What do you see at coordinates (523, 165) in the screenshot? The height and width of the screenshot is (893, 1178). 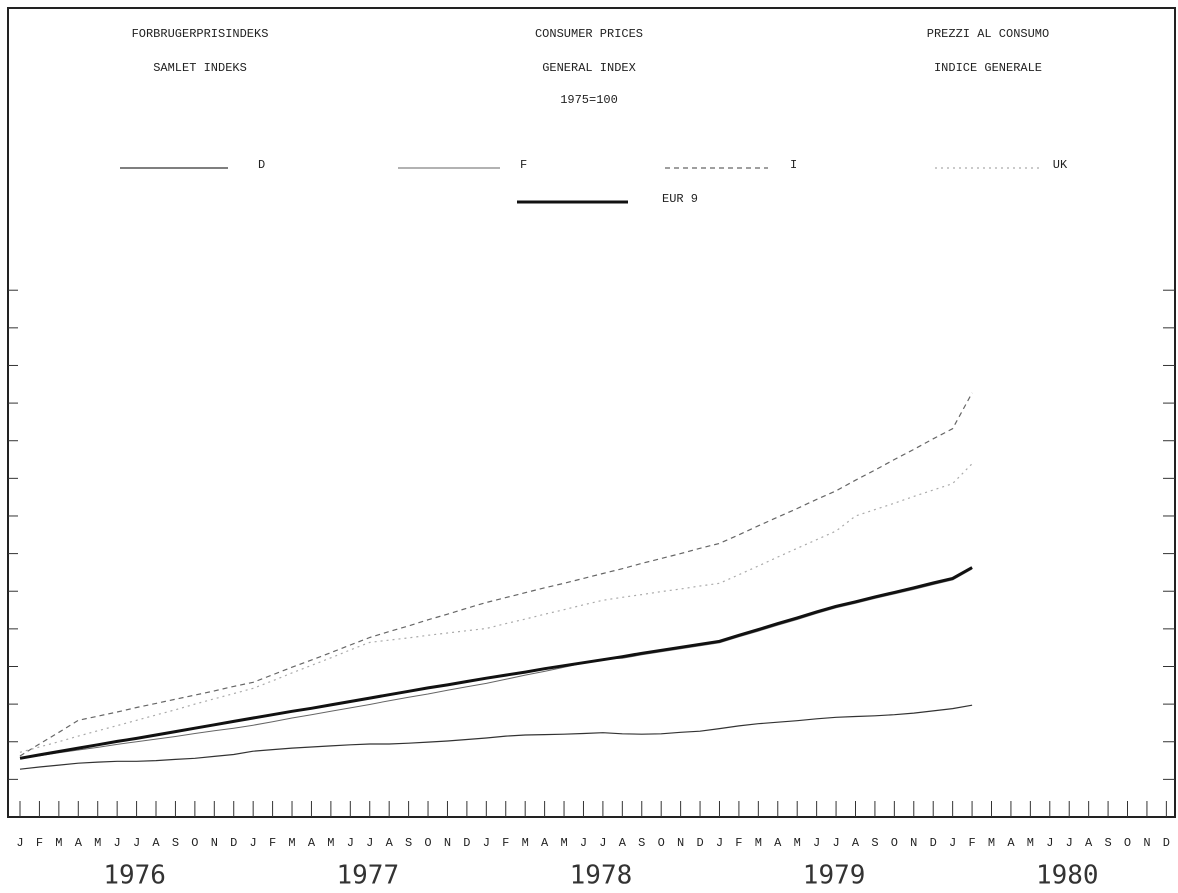 I see `legend-label: F` at bounding box center [523, 165].